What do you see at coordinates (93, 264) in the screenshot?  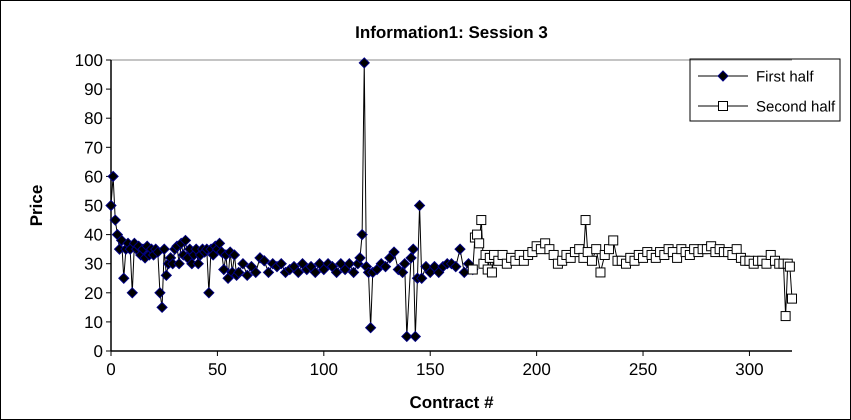 I see `y-tick-label: 30` at bounding box center [93, 264].